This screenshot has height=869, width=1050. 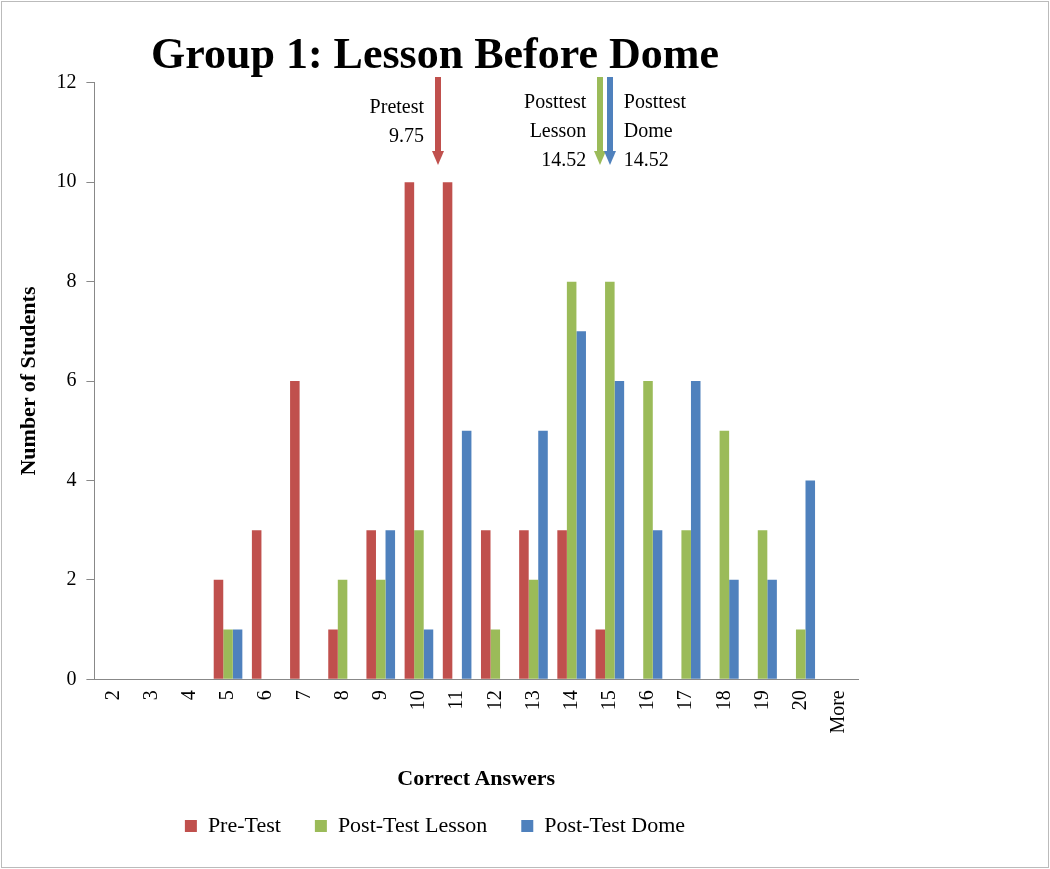 I want to click on x-tick-label: 5, so click(x=226, y=695).